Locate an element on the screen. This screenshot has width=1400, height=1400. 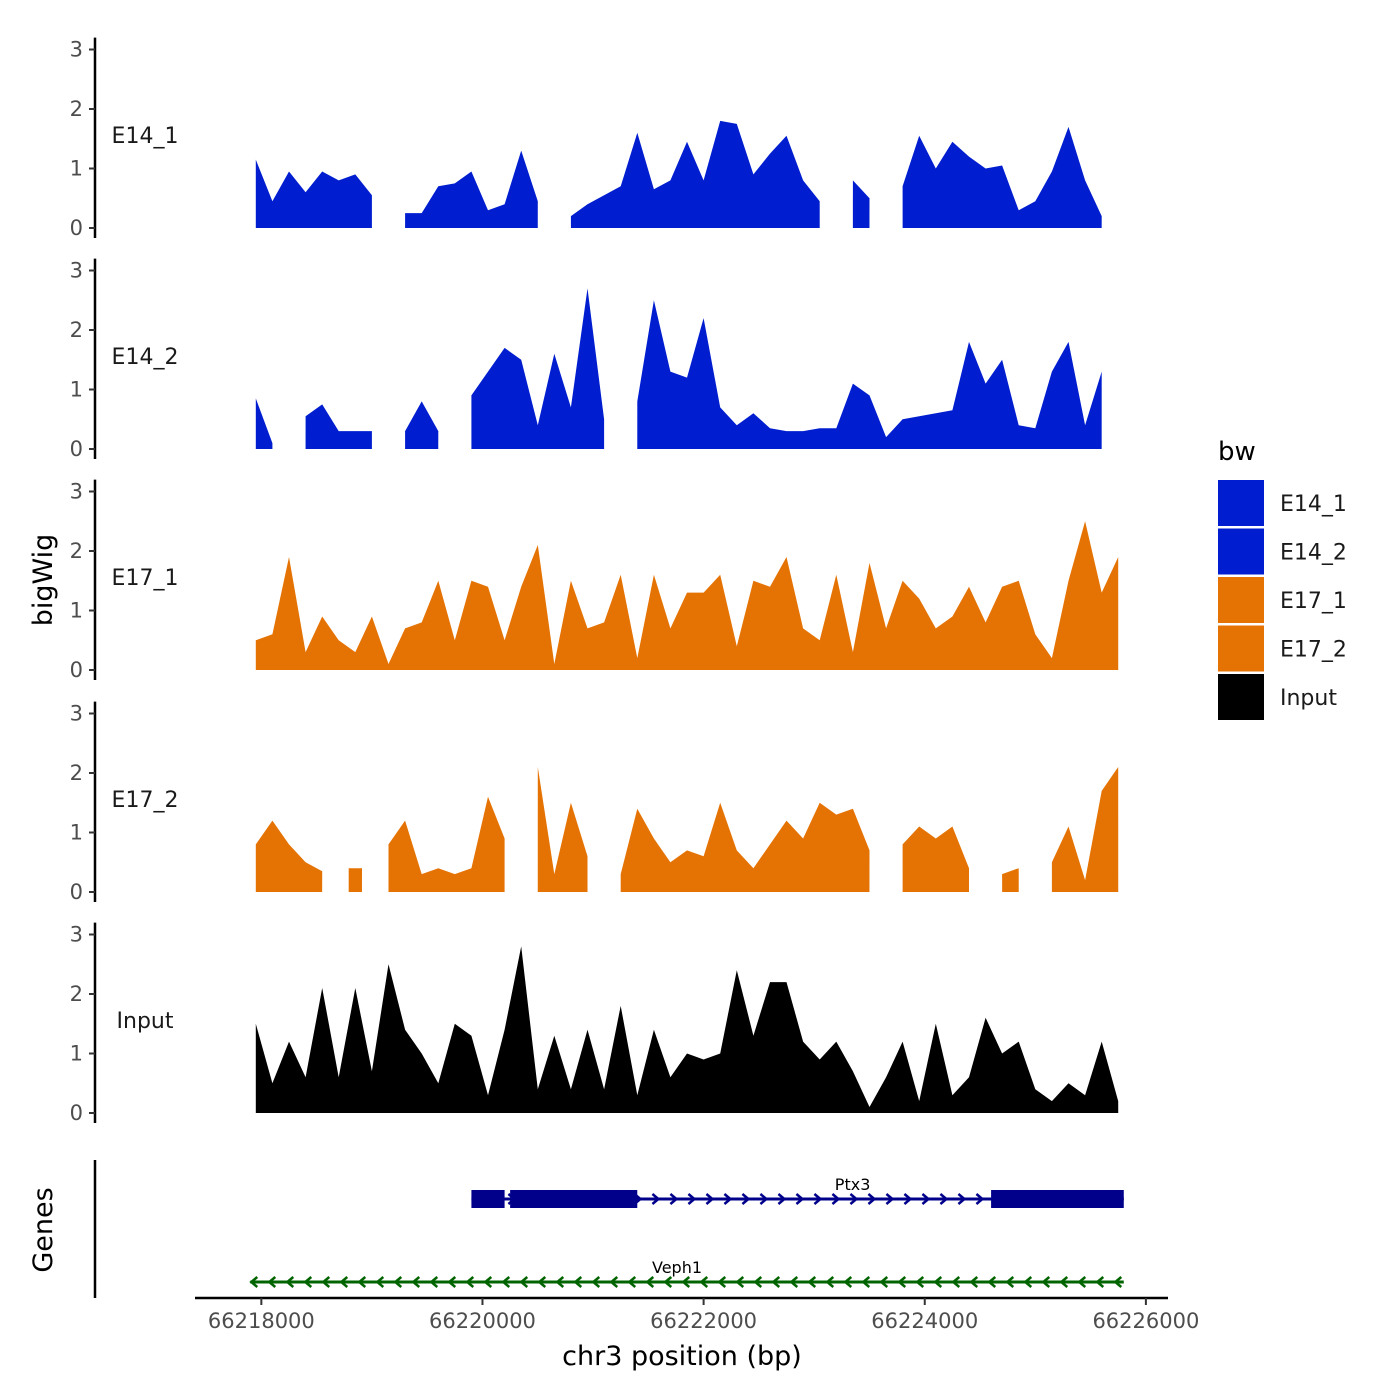
track-E14_2: 0 1 2 3 E14_2 is located at coordinates (586, 360).